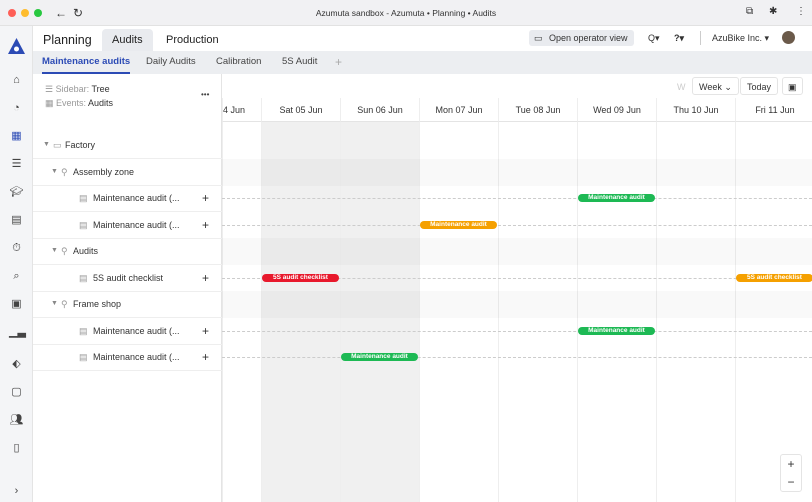 This screenshot has width=812, height=502. Describe the element at coordinates (80, 145) in the screenshot. I see `tree-item-label: Factory` at that location.